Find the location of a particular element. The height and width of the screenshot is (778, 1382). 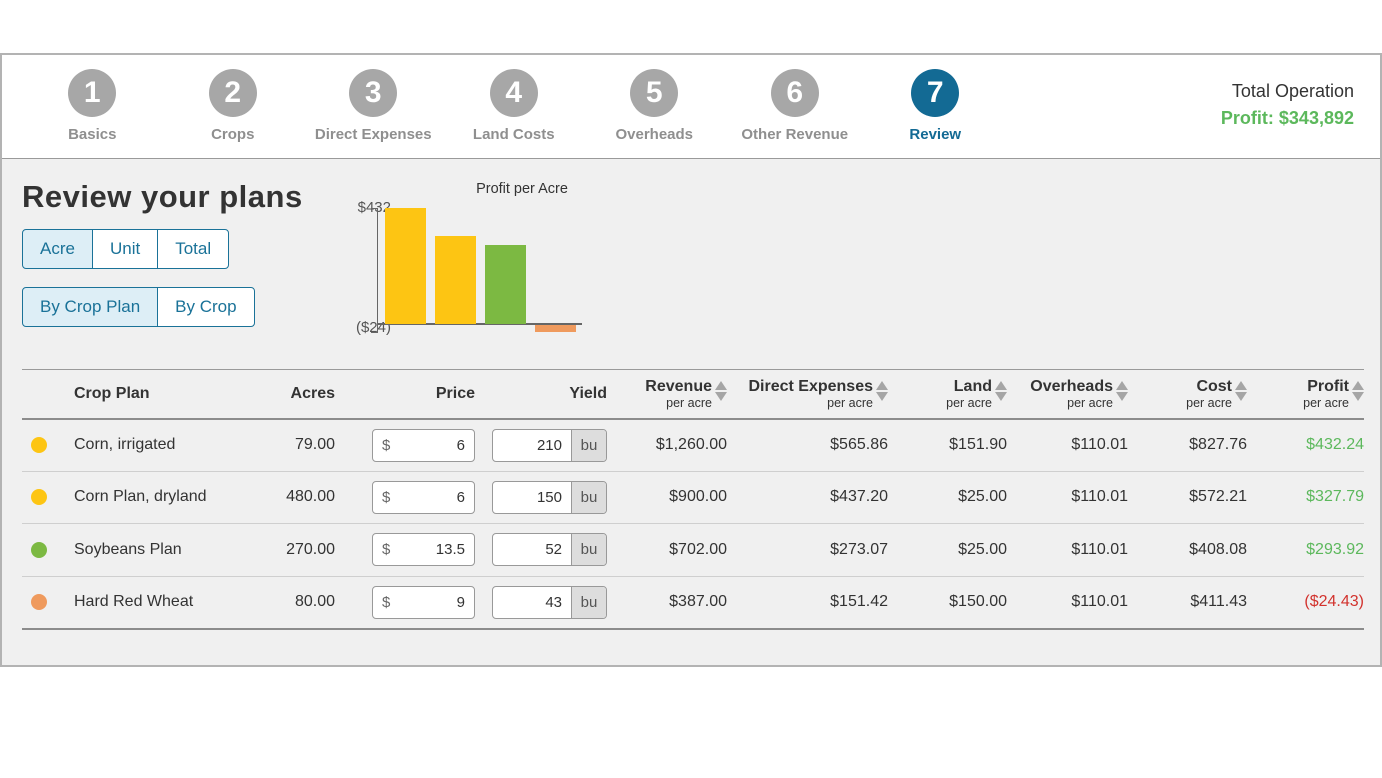

page-title: Review your plans is located at coordinates (162, 196).